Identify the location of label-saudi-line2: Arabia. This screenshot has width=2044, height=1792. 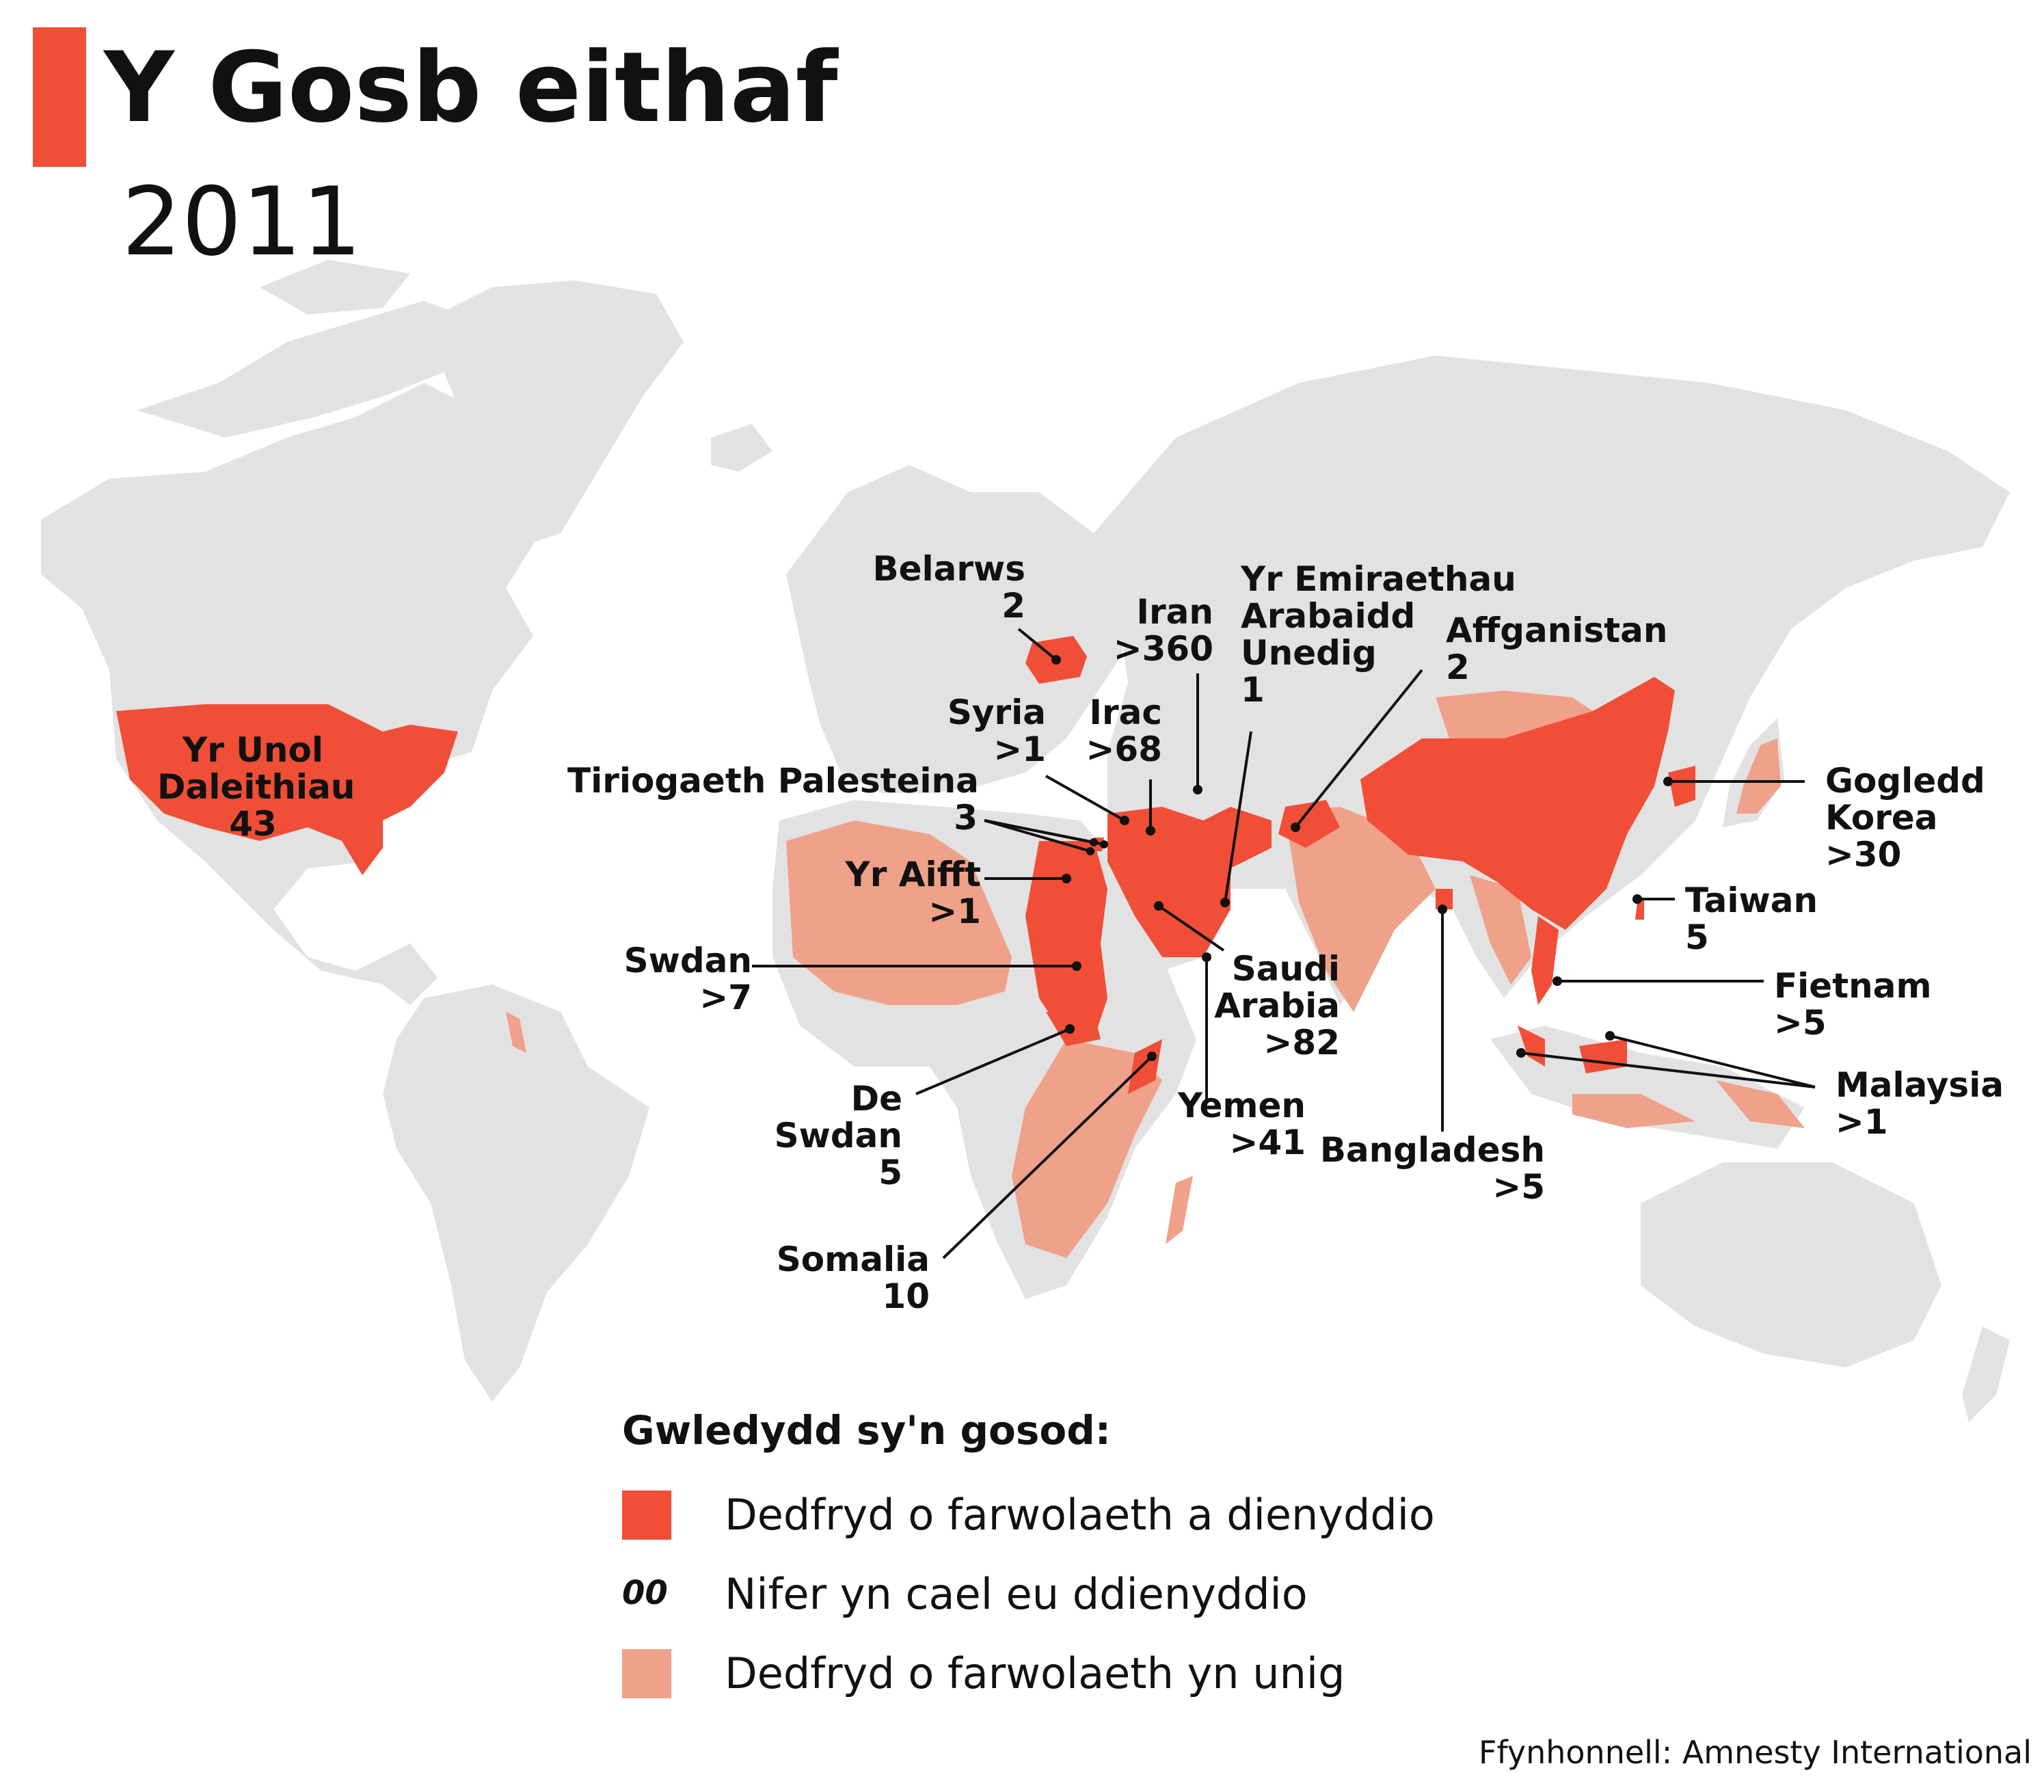
(1277, 1006).